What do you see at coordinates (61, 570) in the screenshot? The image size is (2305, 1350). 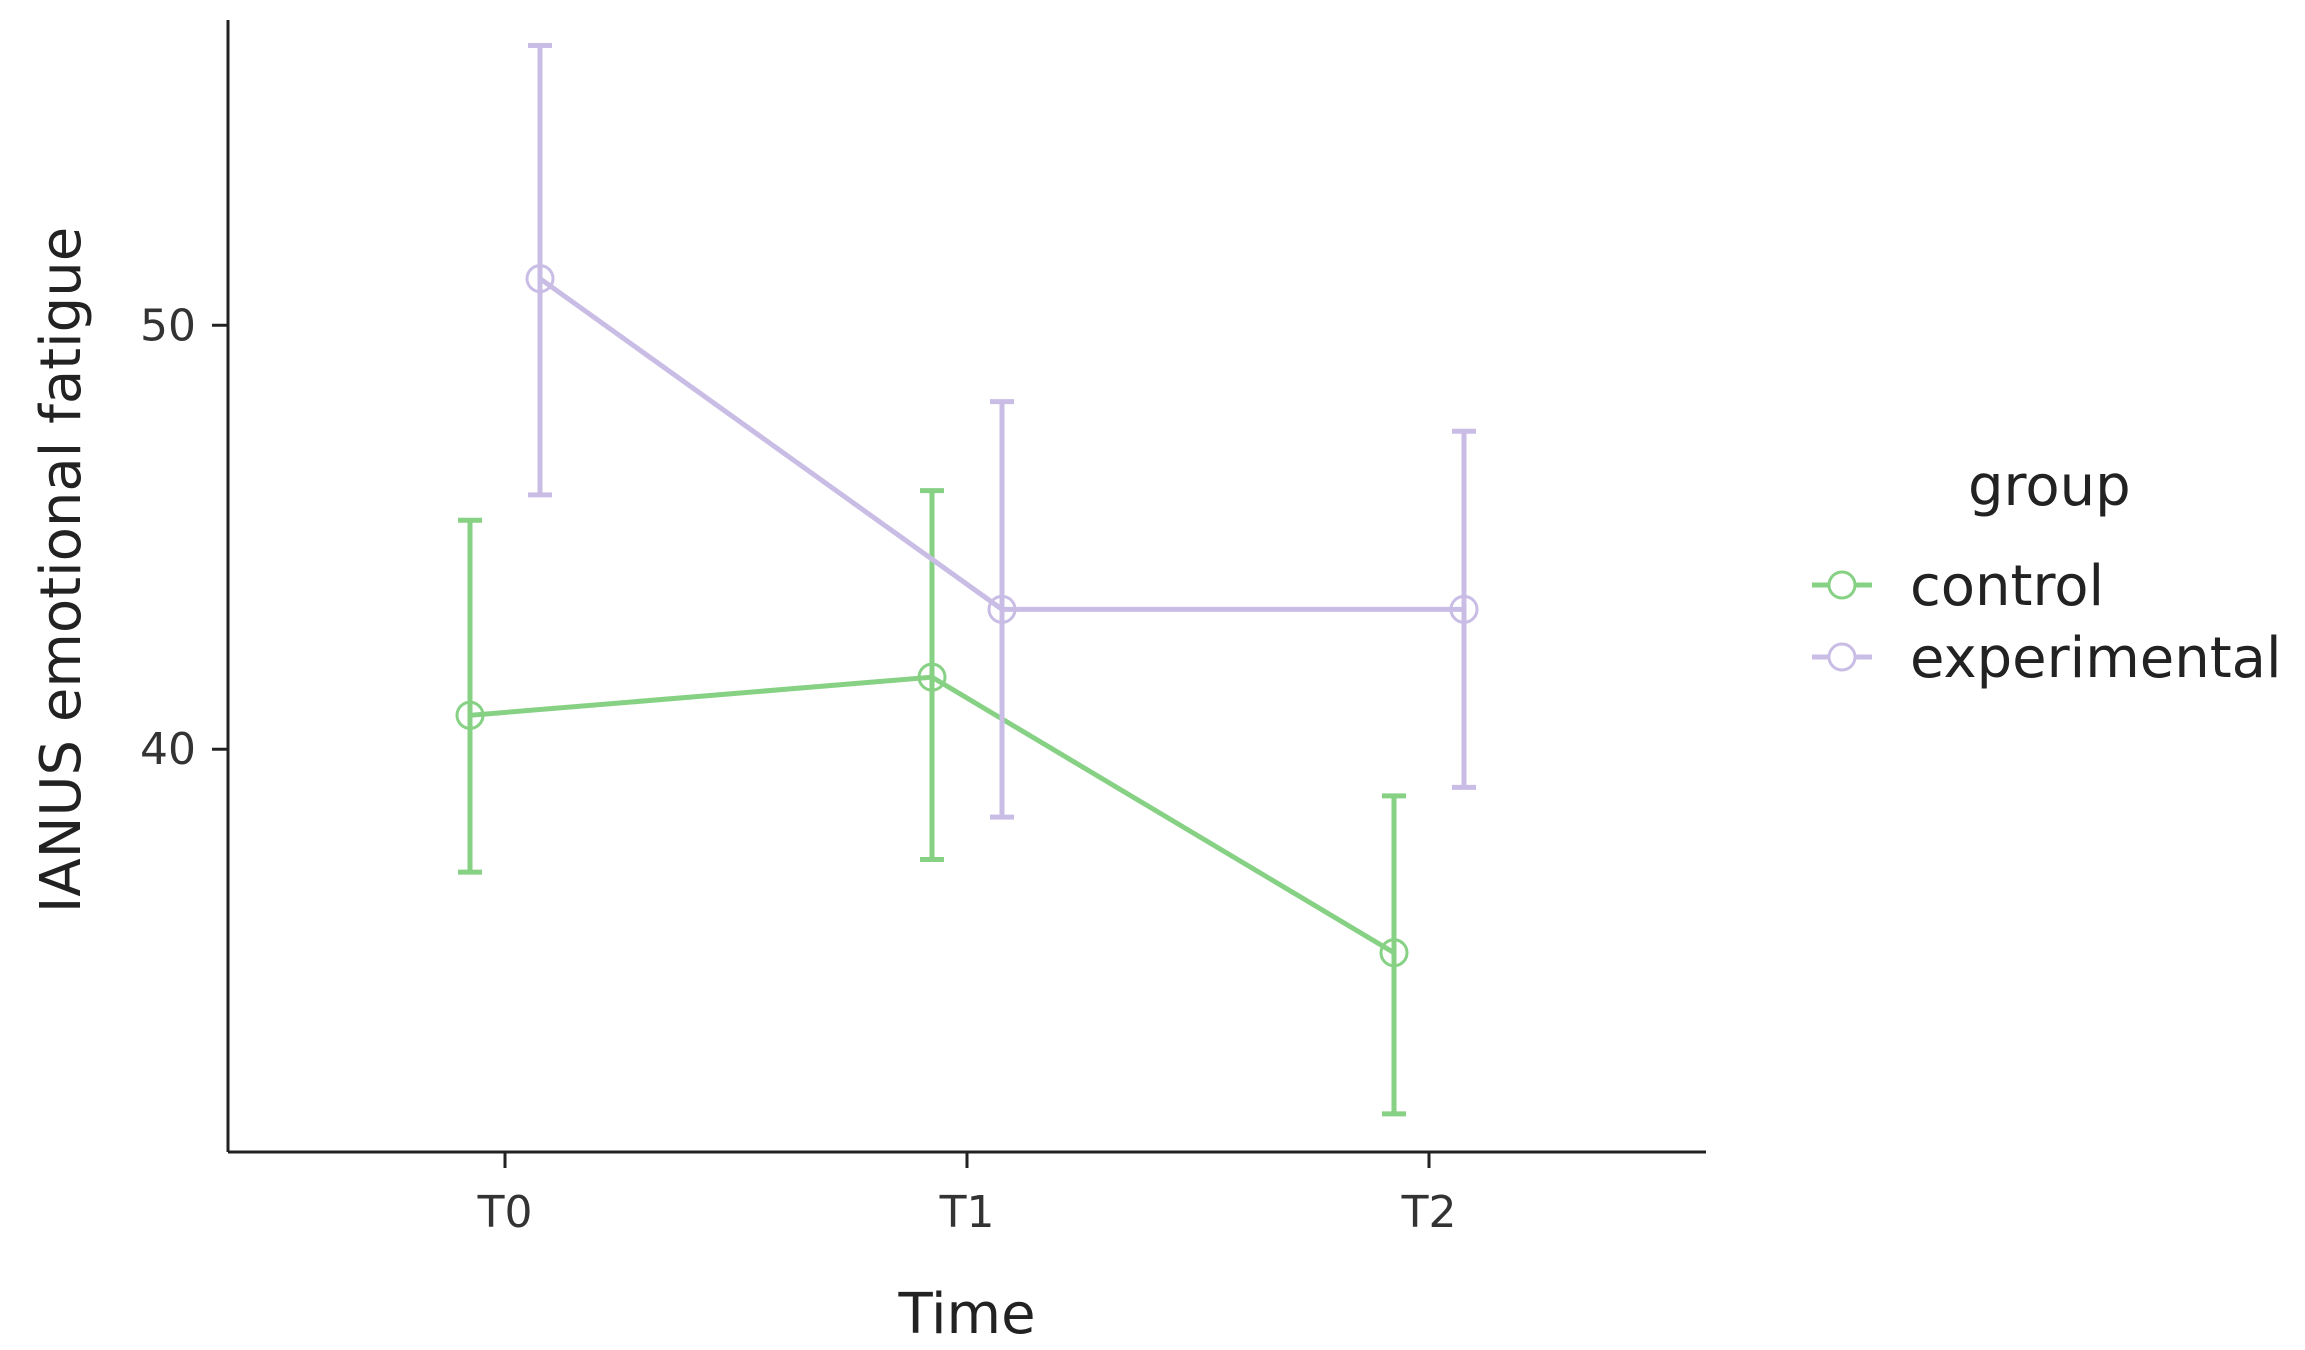 I see `y-axis-title: IANUS emotional fatigue` at bounding box center [61, 570].